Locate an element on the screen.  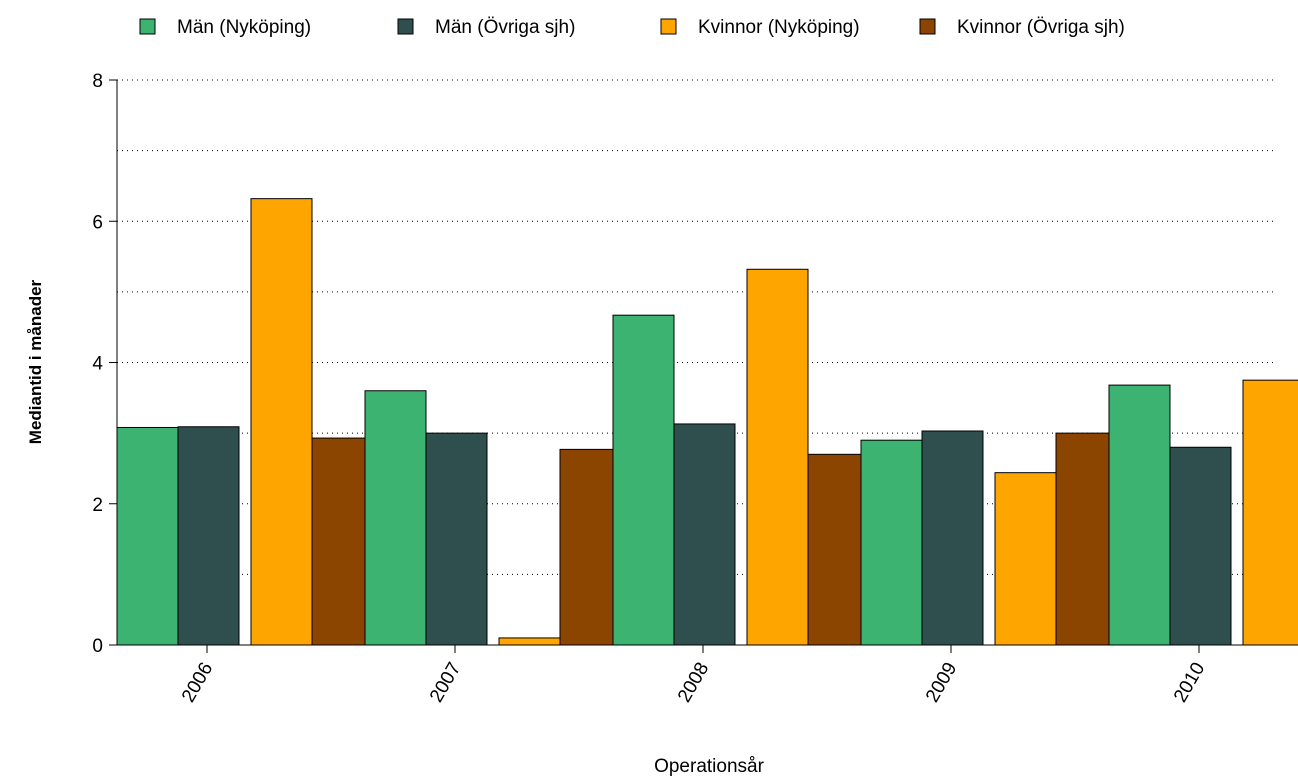
y-tick-label: 8 is located at coordinates (97, 81).